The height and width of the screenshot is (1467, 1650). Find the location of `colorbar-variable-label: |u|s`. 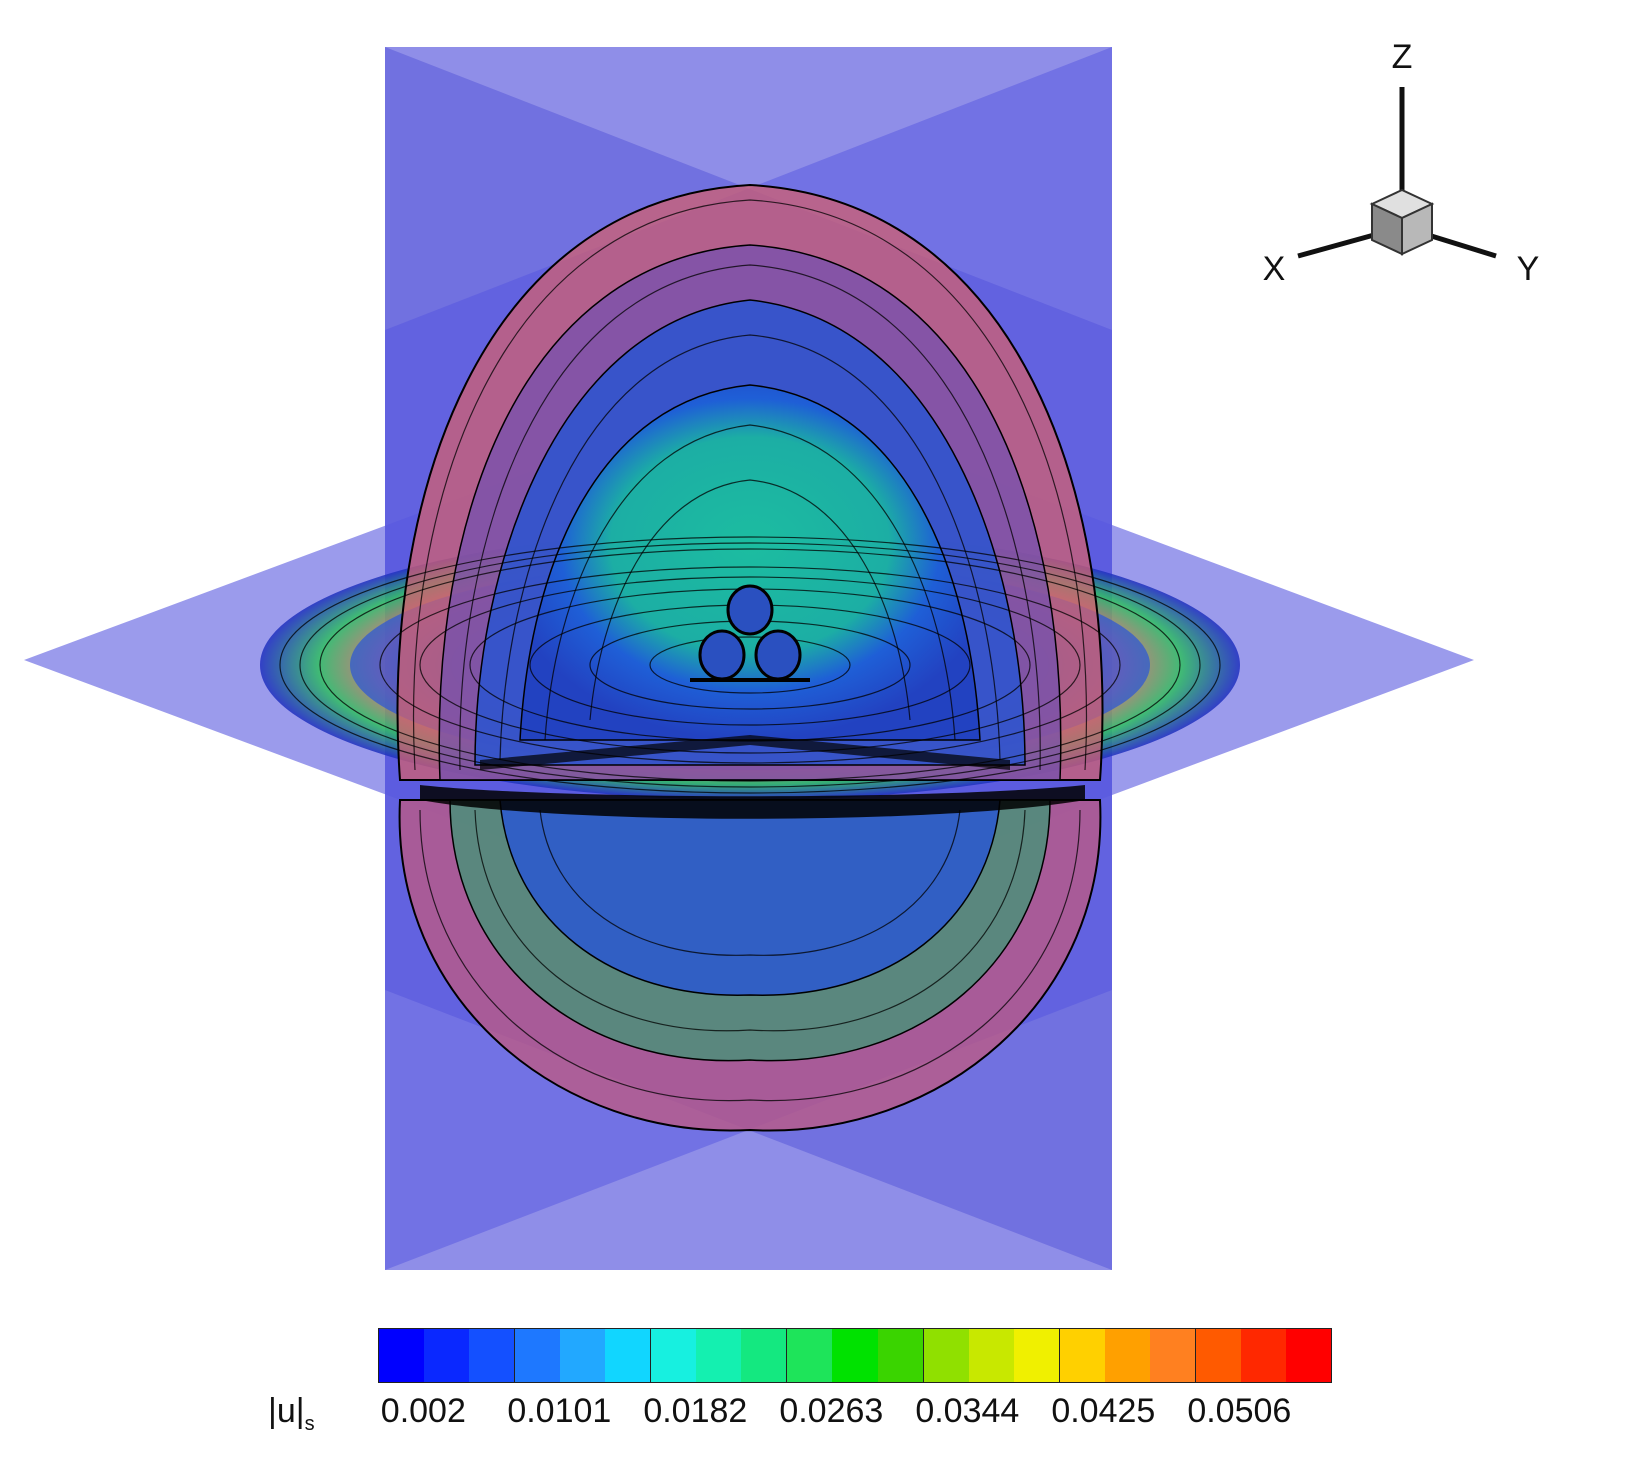

colorbar-variable-label: |u|s is located at coordinates (291, 1414).